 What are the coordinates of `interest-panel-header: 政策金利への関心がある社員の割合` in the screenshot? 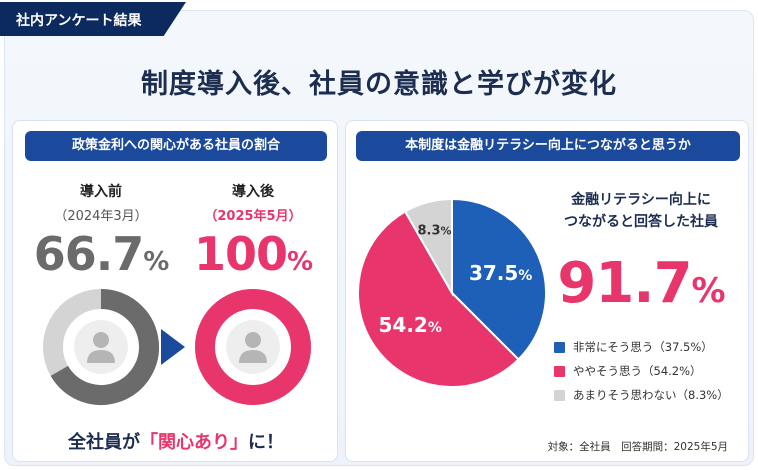 It's located at (176, 146).